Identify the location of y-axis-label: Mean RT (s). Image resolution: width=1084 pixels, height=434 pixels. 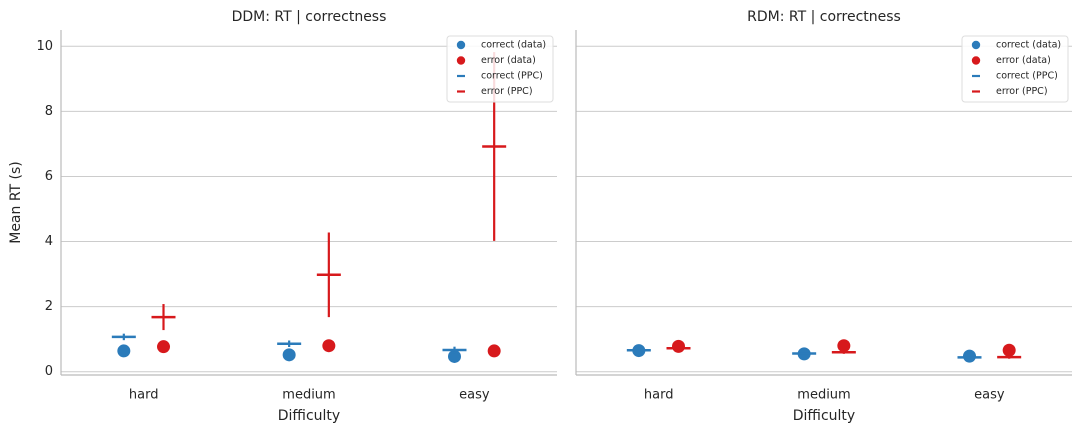
(16, 202).